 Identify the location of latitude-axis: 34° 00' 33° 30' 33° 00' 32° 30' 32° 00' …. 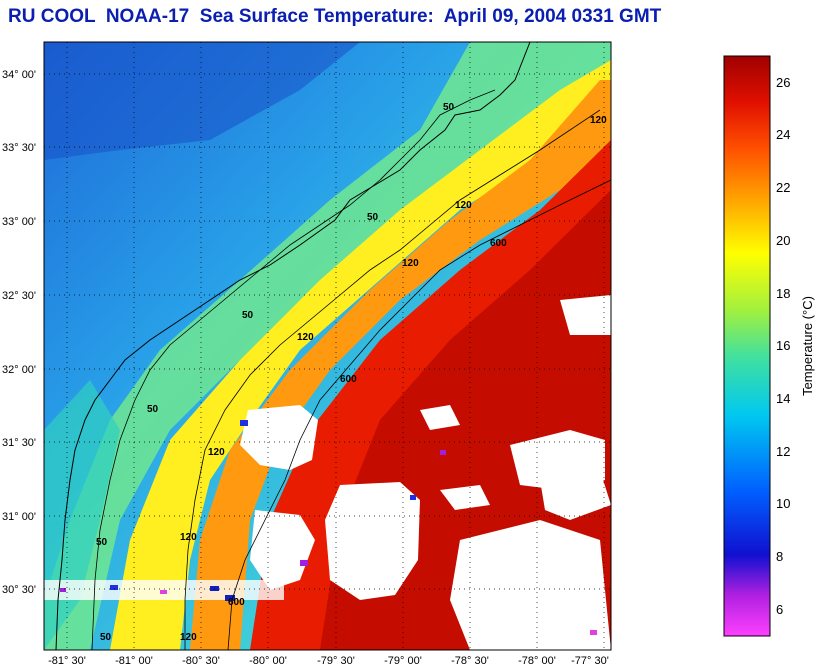
(19, 332).